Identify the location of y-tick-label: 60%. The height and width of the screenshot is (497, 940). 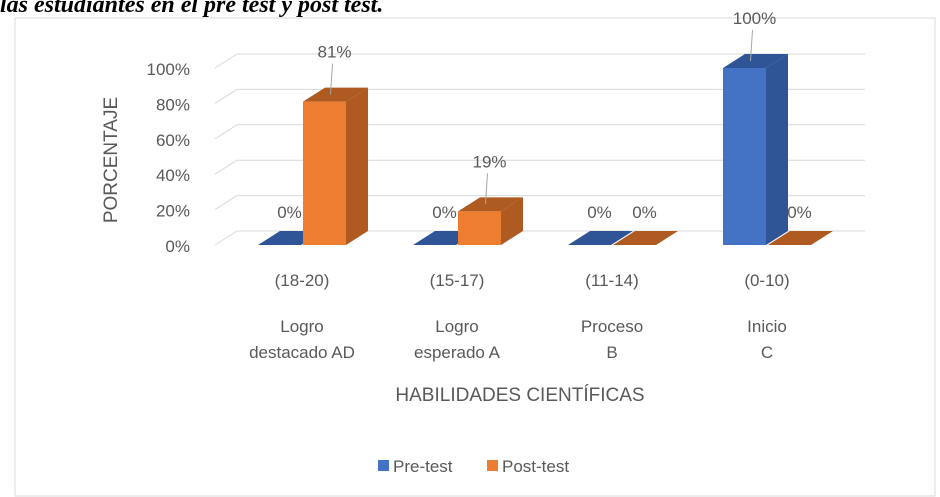
(173, 140).